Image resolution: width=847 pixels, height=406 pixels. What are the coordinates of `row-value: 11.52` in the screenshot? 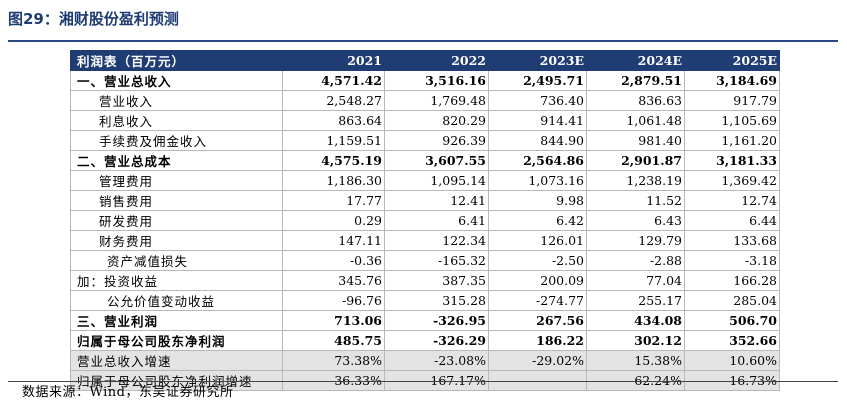 It's located at (635, 200).